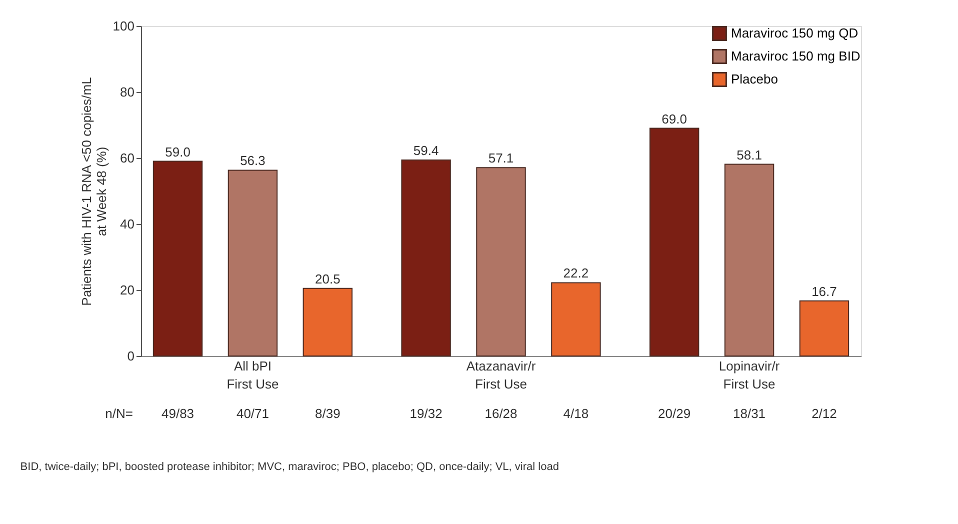  What do you see at coordinates (576, 413) in the screenshot?
I see `text: 4/18` at bounding box center [576, 413].